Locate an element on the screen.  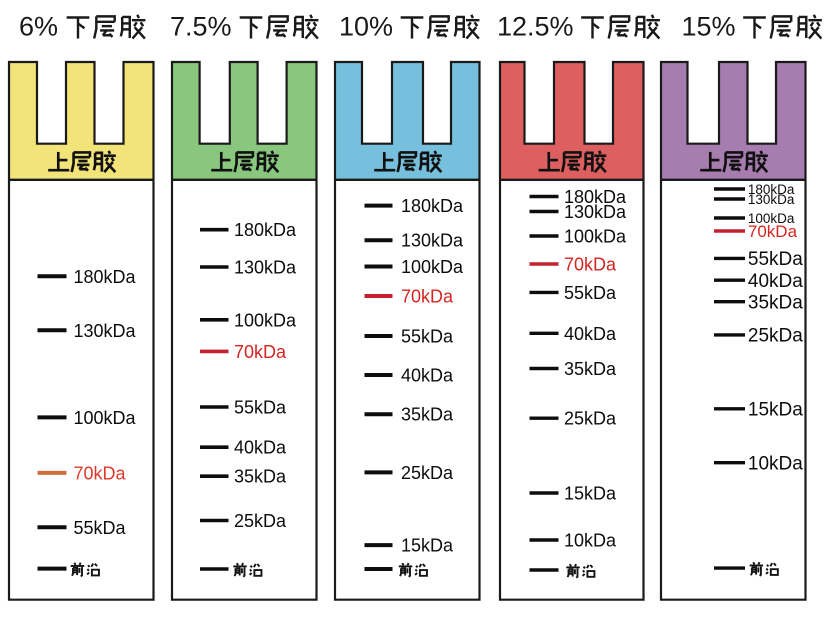
svg-text: 10% is located at coordinates (366, 27).